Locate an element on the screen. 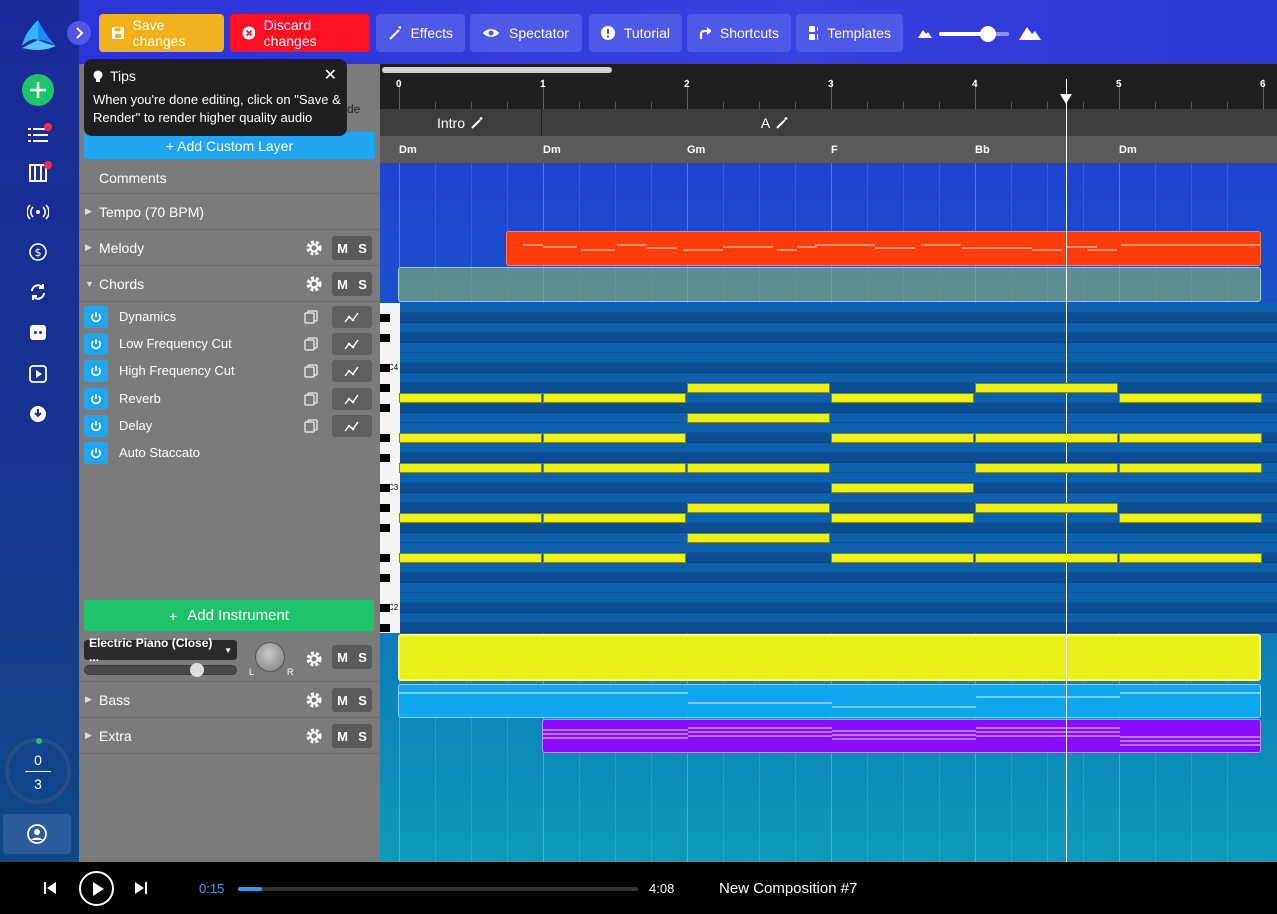 Image resolution: width=1277 pixels, height=914 pixels. play-video-icon is located at coordinates (38, 374).